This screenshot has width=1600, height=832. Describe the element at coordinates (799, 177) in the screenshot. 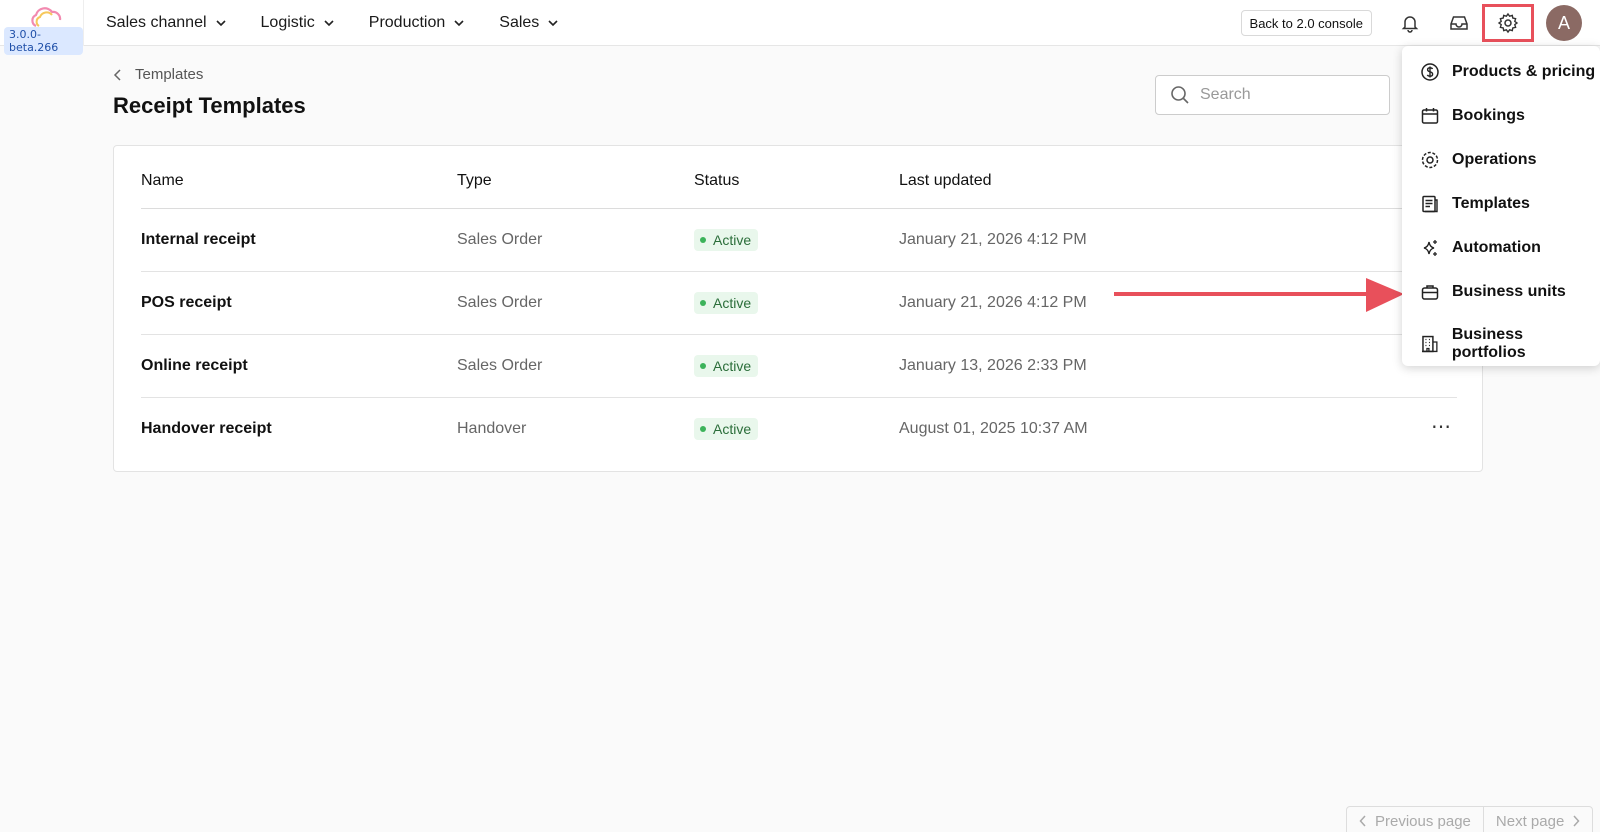

I see `table-header: Name Type Status Last updated` at that location.